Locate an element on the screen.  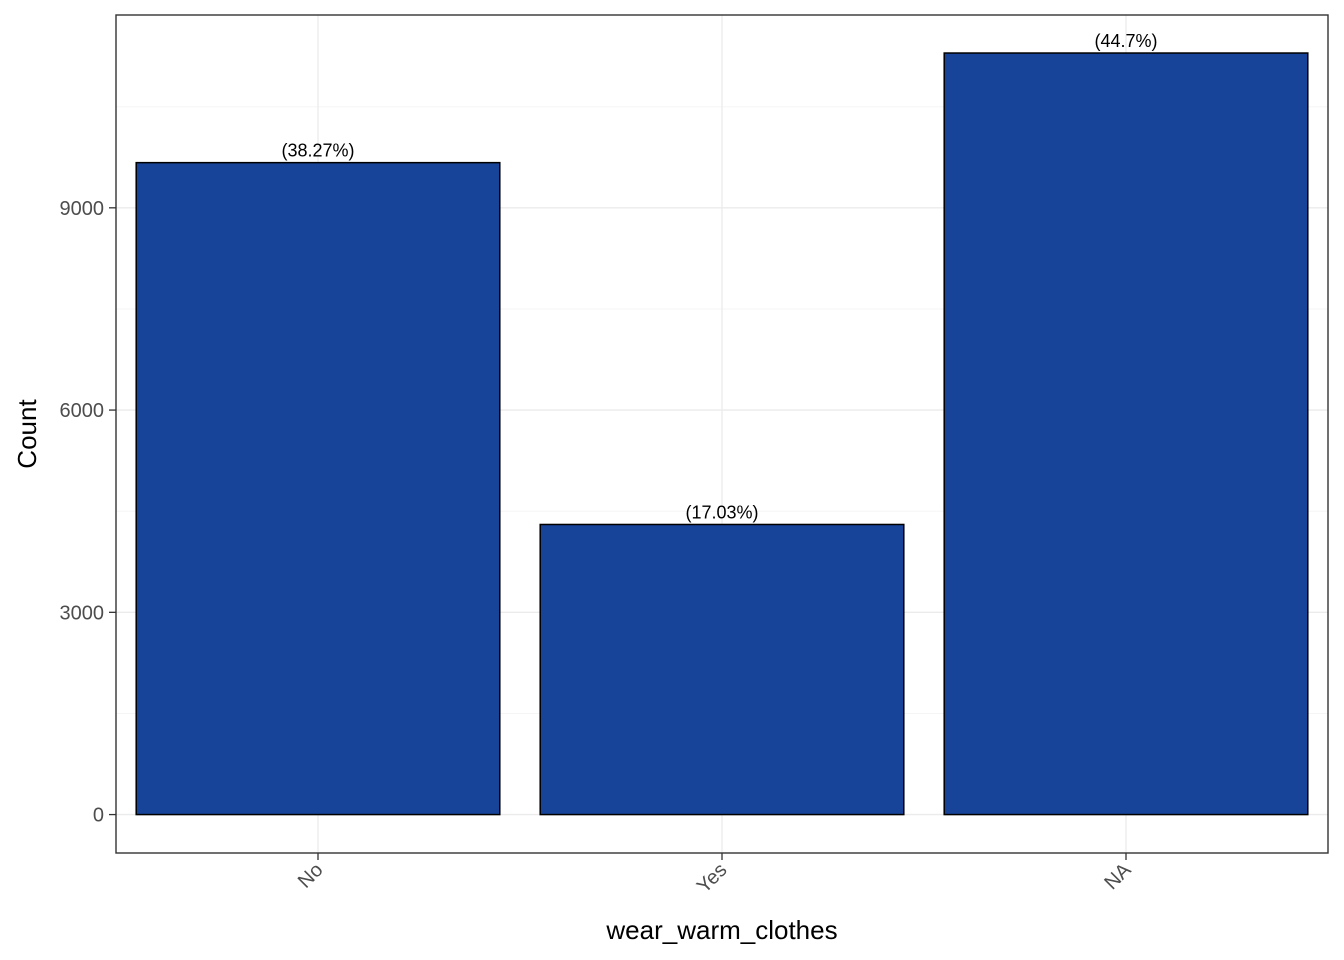
x-tick-label: No is located at coordinates (311, 876).